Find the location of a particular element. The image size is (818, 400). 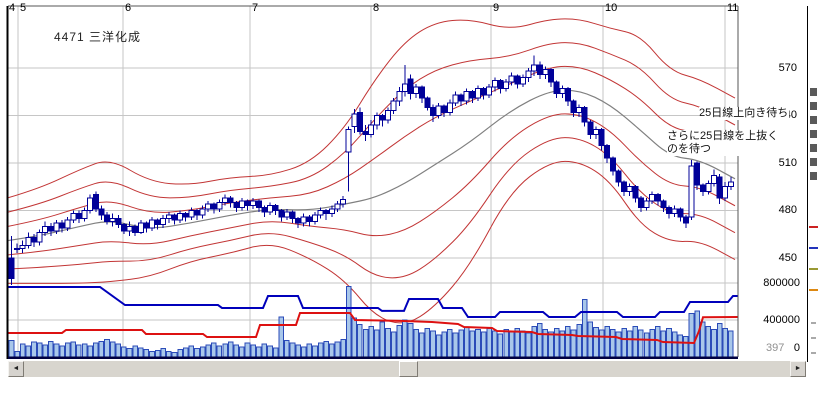

month-label-10: 10 is located at coordinates (611, 8).